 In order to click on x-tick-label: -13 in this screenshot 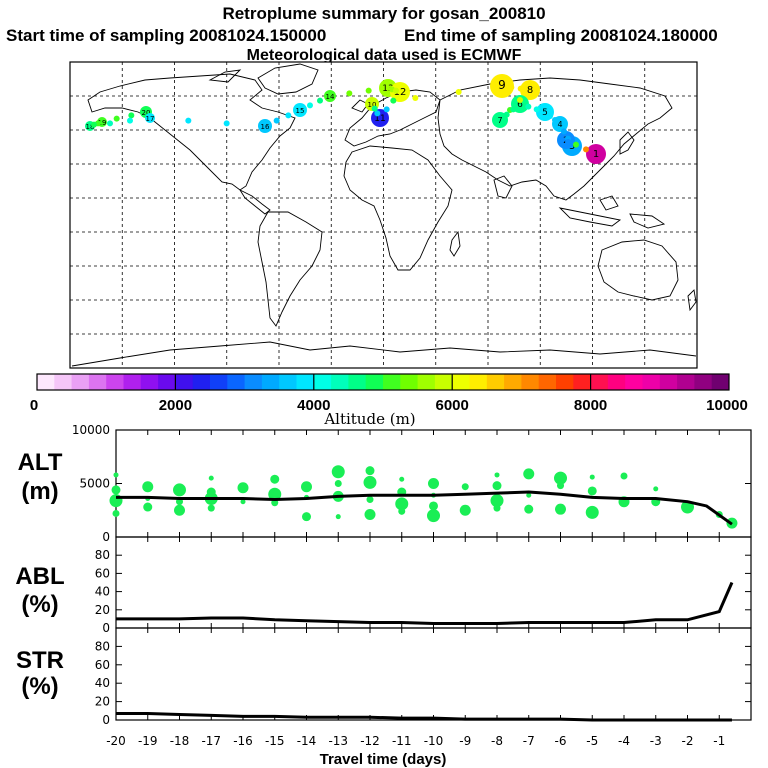, I will do `click(338, 741)`.